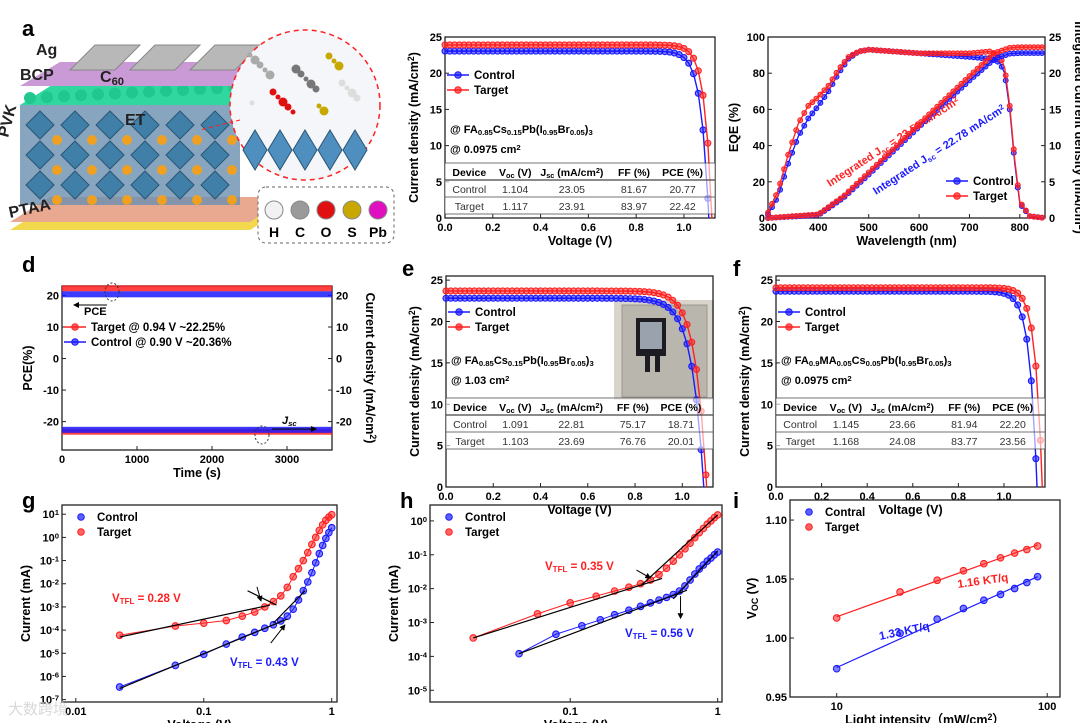 The image size is (1080, 723). Describe the element at coordinates (344, 423) in the screenshot. I see `y2-tick-label: -20` at that location.